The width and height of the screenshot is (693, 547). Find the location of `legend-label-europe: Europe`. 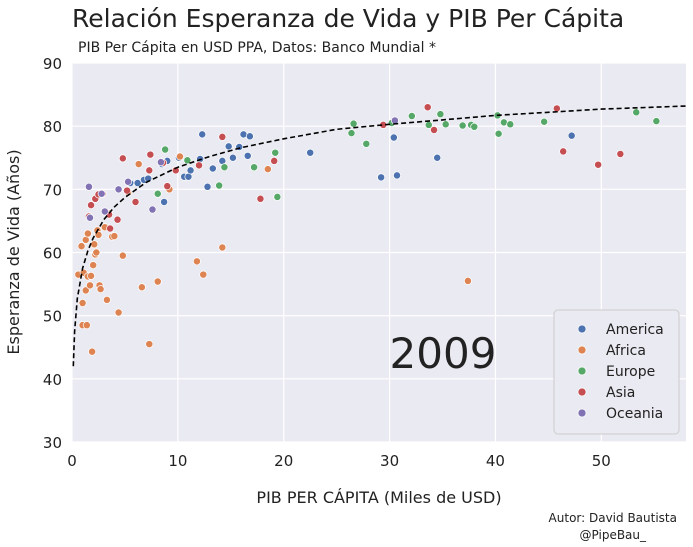

legend-label-europe: Europe is located at coordinates (630, 372).